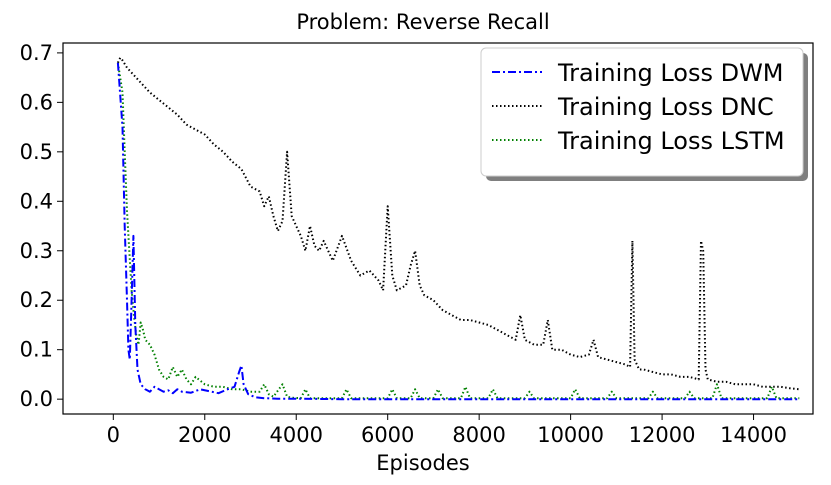 Image resolution: width=831 pixels, height=485 pixels. Describe the element at coordinates (447, 430) in the screenshot. I see `x-axis: 0 2000 4000 6000 8000 10000 12000 14000` at that location.